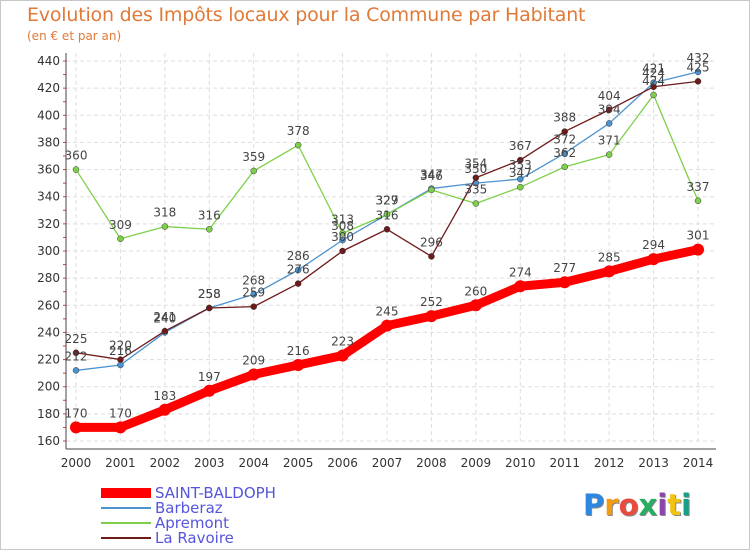  What do you see at coordinates (253, 157) in the screenshot?
I see `data-label: 359` at bounding box center [253, 157].